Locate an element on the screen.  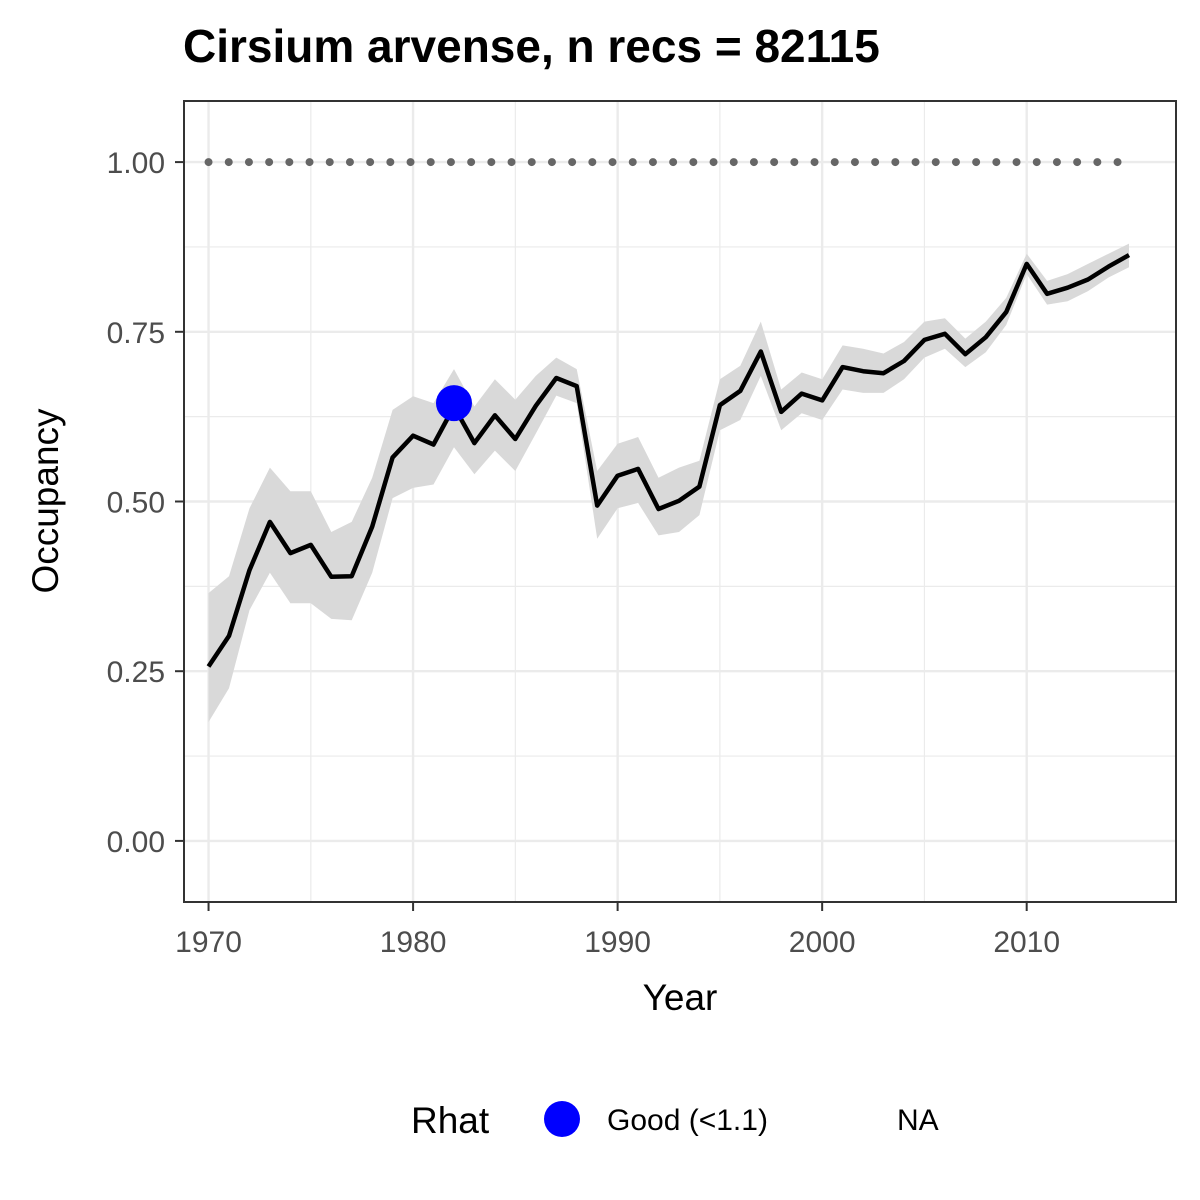
x-tick-label: 1970 is located at coordinates (208, 942).